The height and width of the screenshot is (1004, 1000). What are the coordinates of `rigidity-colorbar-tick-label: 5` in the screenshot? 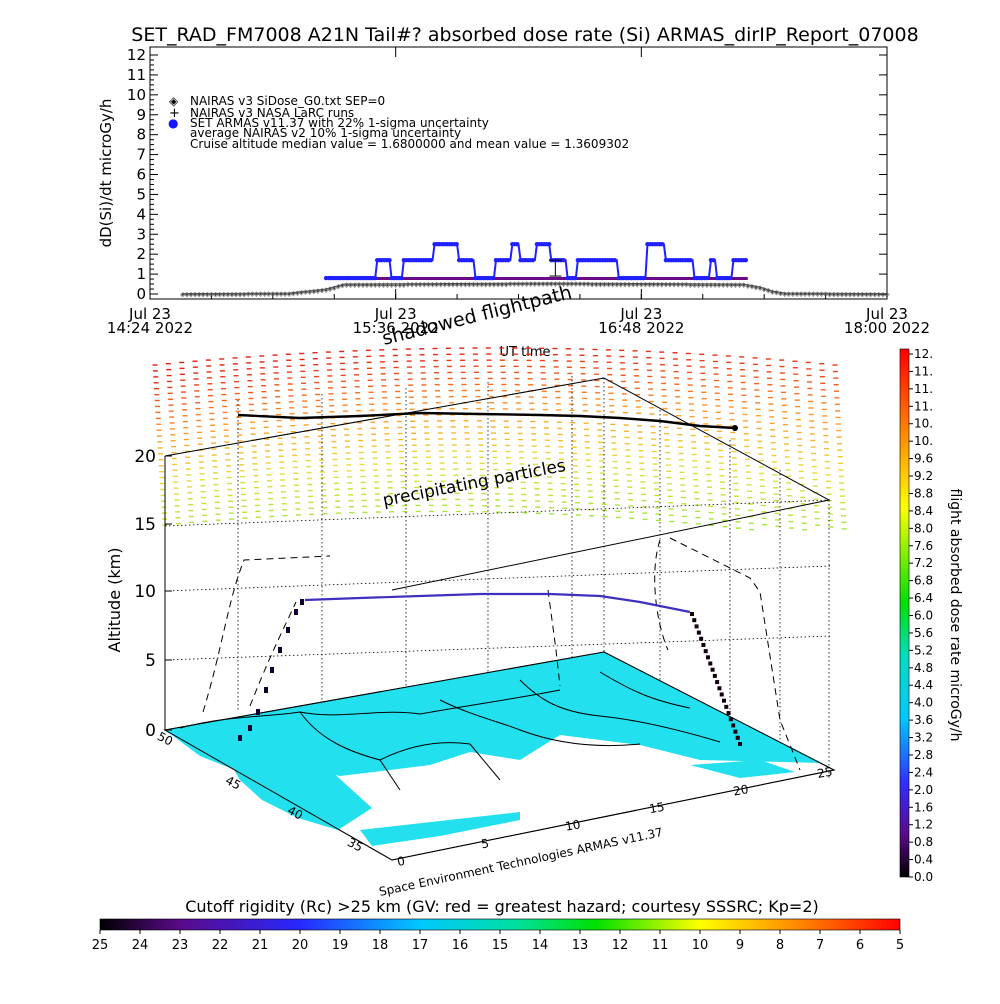 It's located at (900, 945).